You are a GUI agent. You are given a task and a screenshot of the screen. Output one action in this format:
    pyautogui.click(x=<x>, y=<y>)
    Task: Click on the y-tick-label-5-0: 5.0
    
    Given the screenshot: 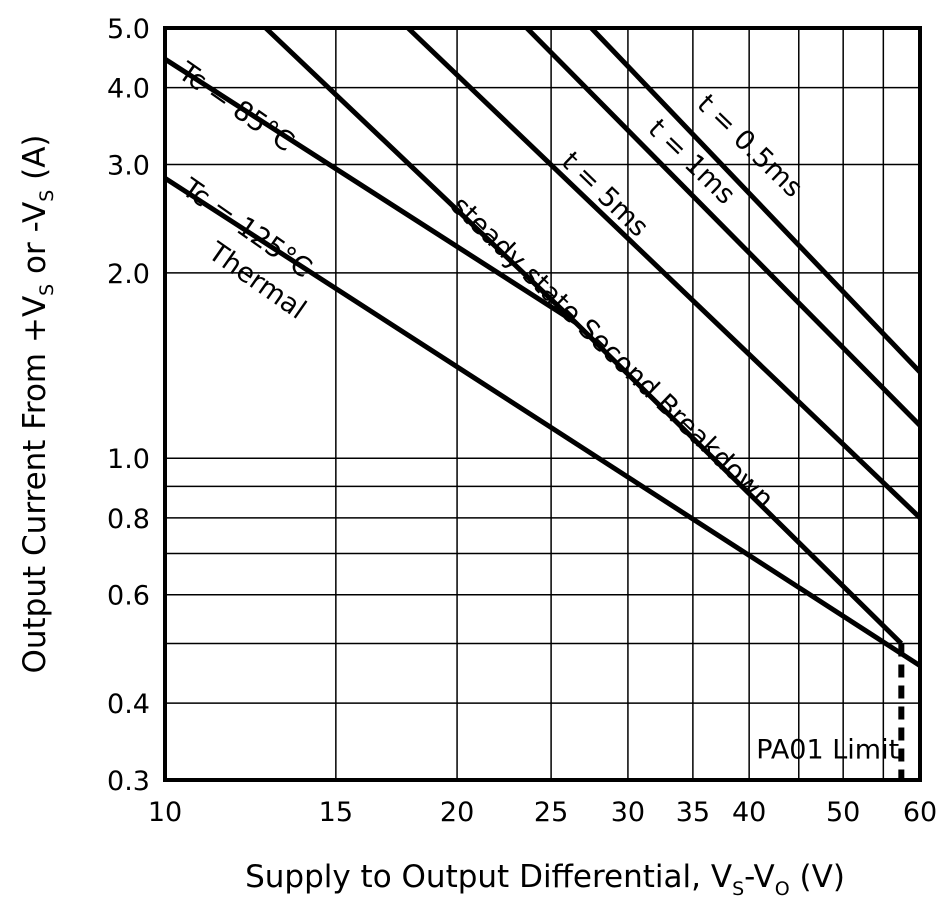 What is the action you would take?
    pyautogui.click(x=128, y=29)
    